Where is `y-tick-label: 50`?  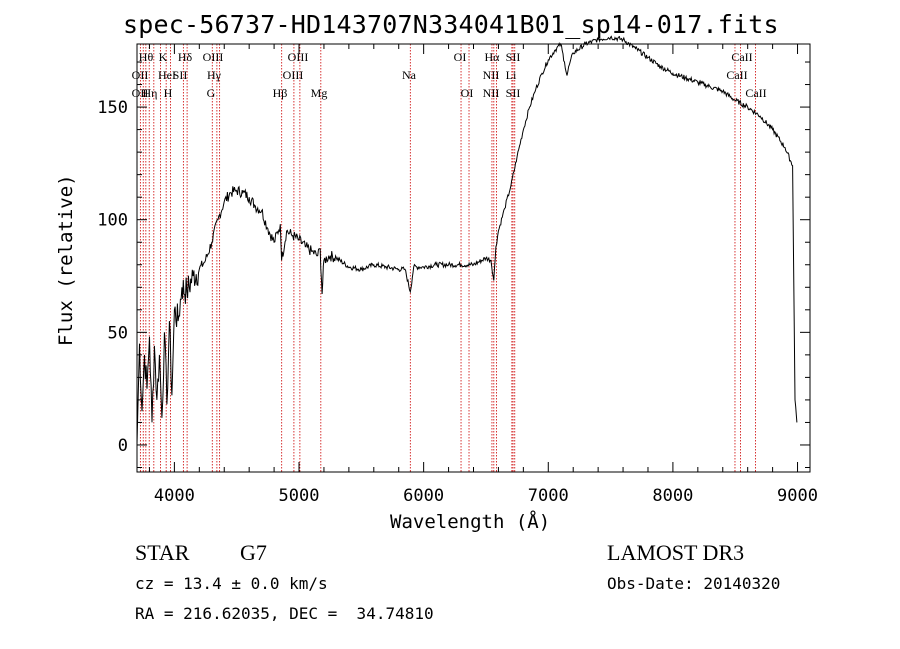 y-tick-label: 50 is located at coordinates (118, 333).